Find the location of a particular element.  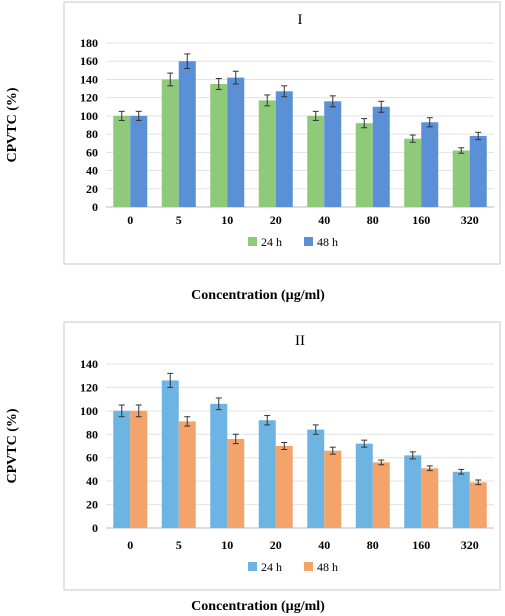

y-tick-label: 160 is located at coordinates (89, 61).